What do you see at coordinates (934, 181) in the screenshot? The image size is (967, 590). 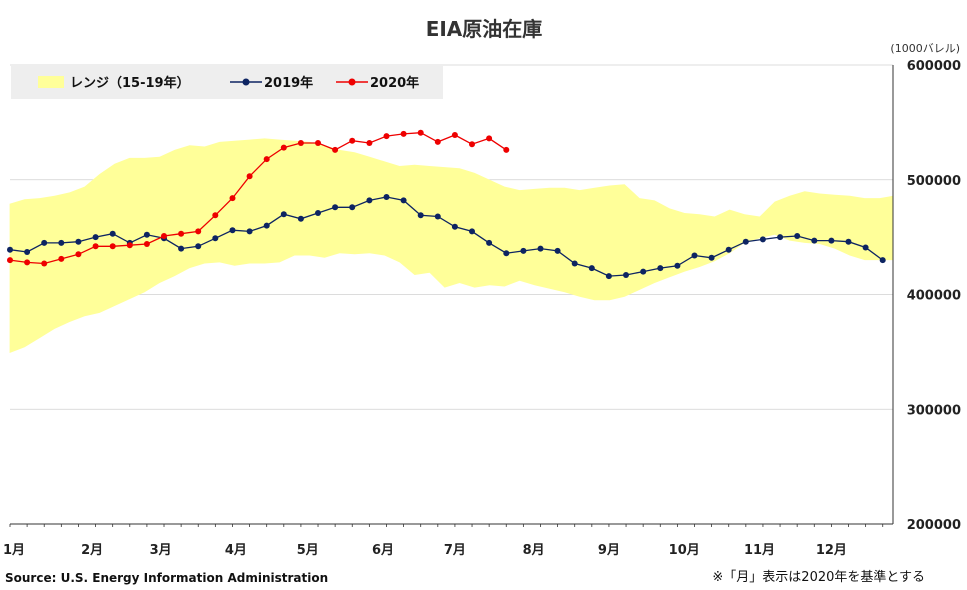 I see `y-tick-label: 500000` at bounding box center [934, 181].